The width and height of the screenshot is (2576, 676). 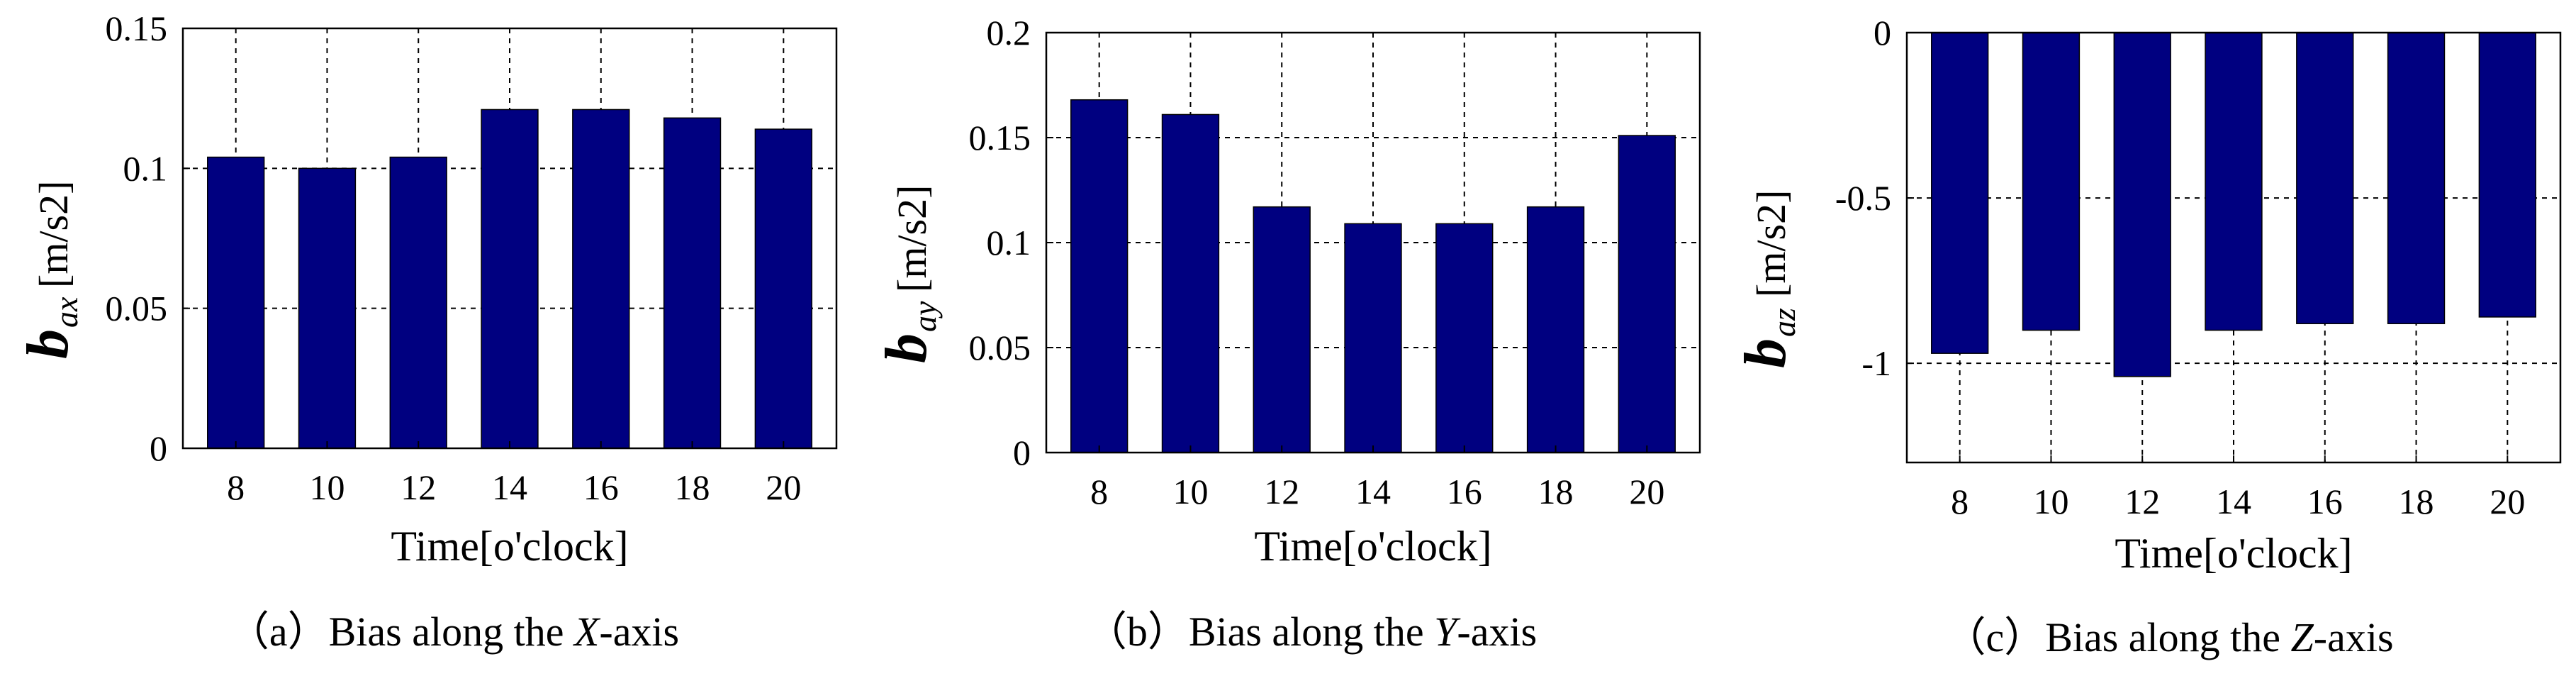 What do you see at coordinates (1260, 632) in the screenshot?
I see `caption-prefix: （b）Bias along the` at bounding box center [1260, 632].